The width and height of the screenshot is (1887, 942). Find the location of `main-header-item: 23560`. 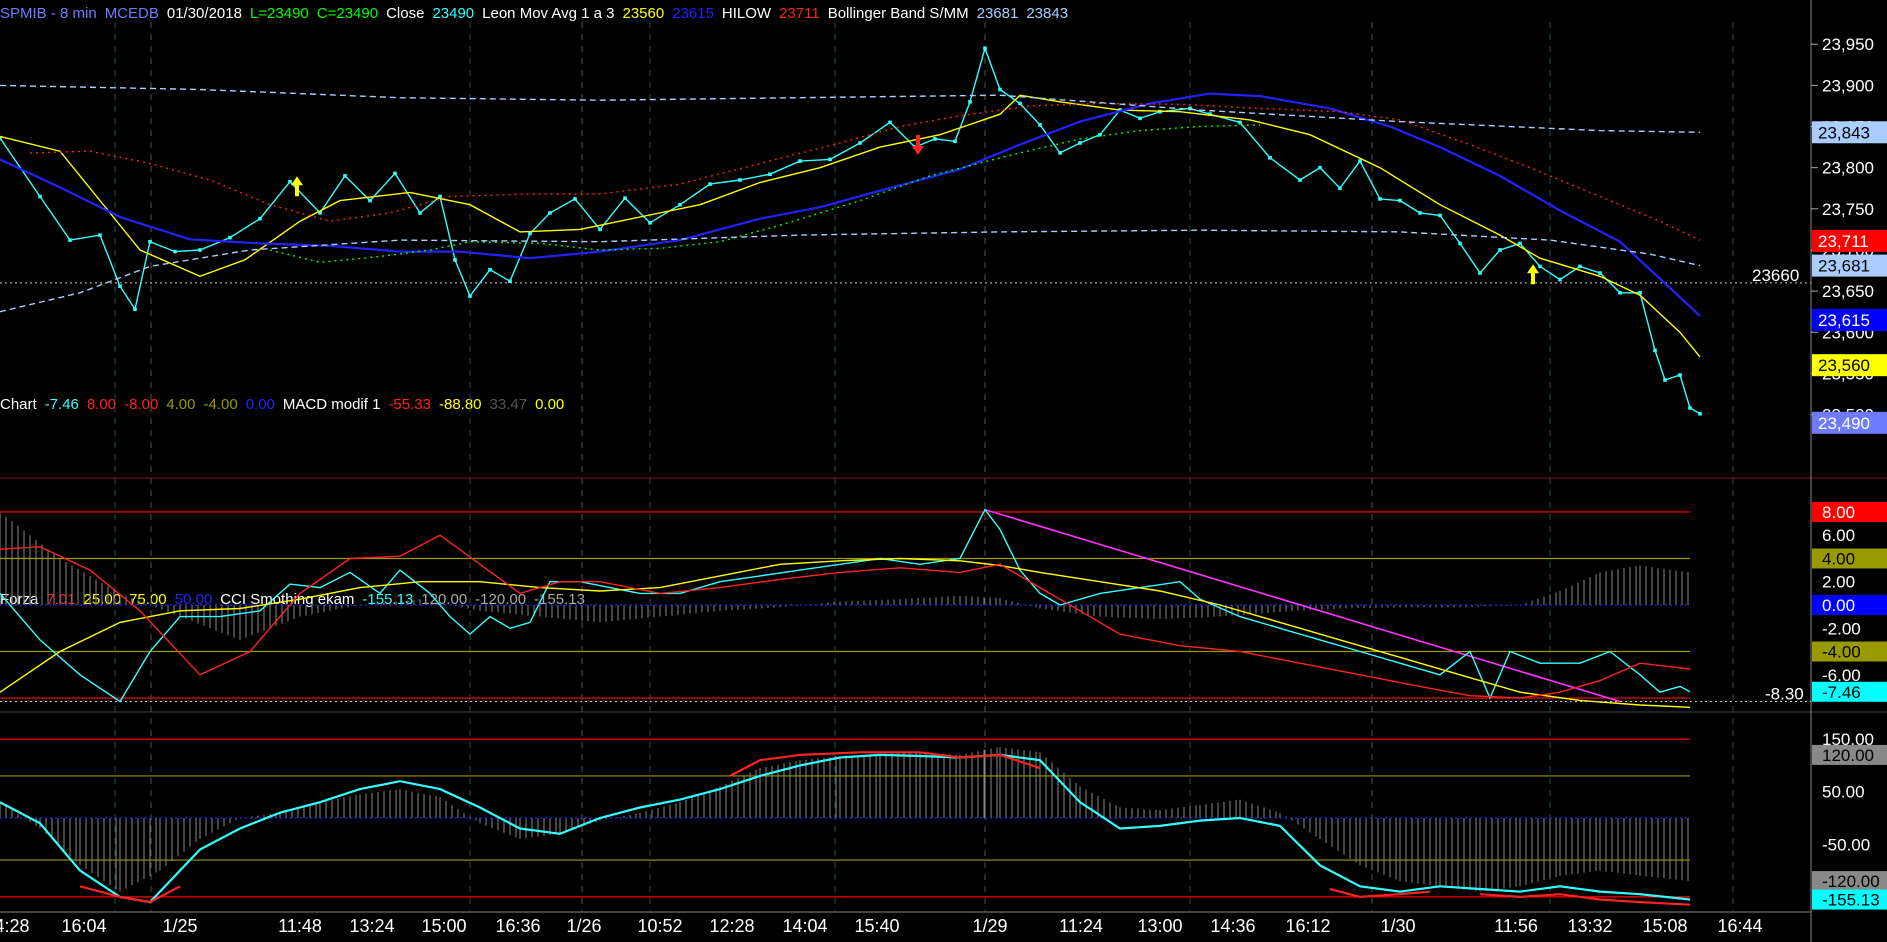

main-header-item: 23560 is located at coordinates (643, 13).